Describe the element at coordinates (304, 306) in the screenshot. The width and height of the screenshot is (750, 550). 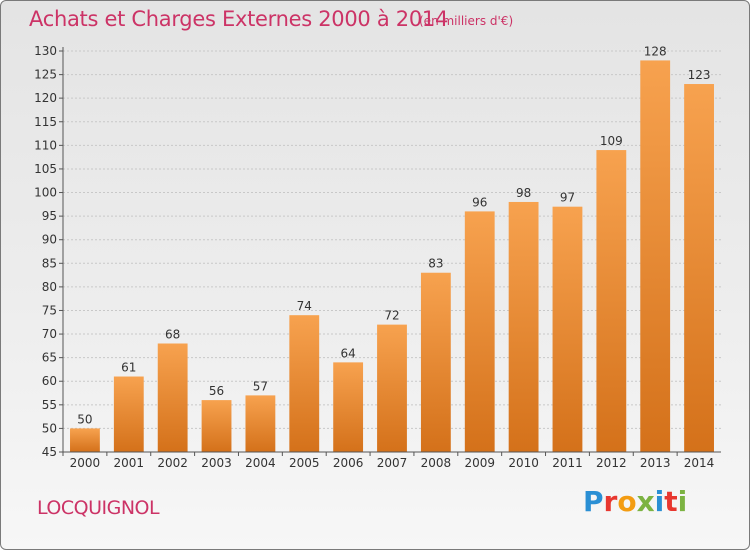
I see `bar-value-label: 74` at that location.